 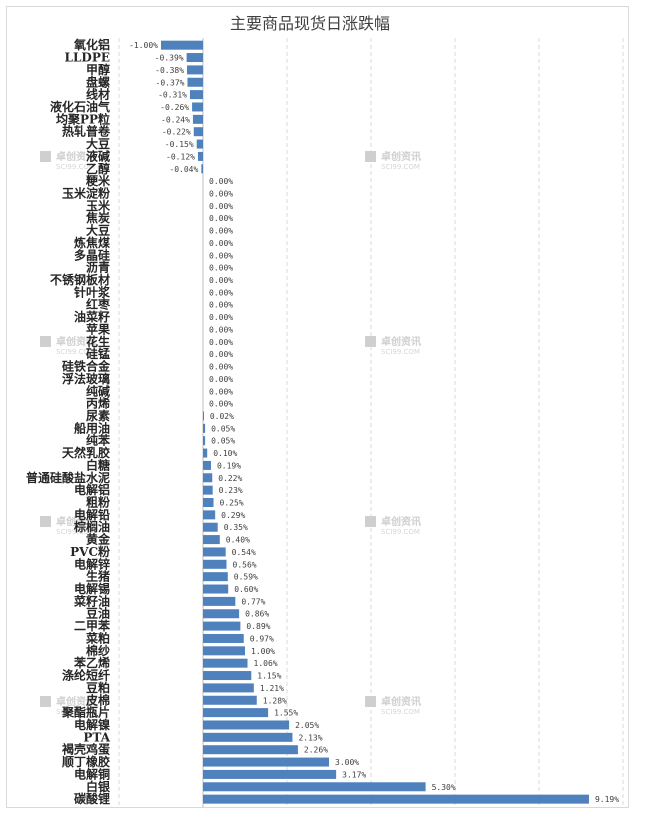 What do you see at coordinates (92, 514) in the screenshot?
I see `category-label: 电解铅` at bounding box center [92, 514].